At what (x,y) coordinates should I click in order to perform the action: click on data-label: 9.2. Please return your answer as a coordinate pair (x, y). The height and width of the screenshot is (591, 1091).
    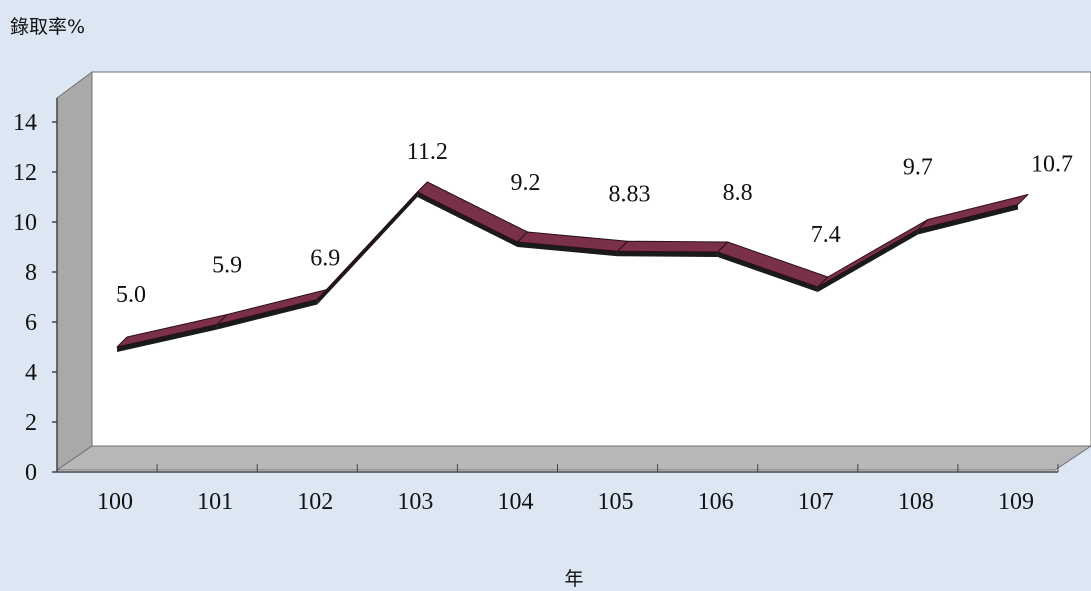
    Looking at the image, I should click on (525, 183).